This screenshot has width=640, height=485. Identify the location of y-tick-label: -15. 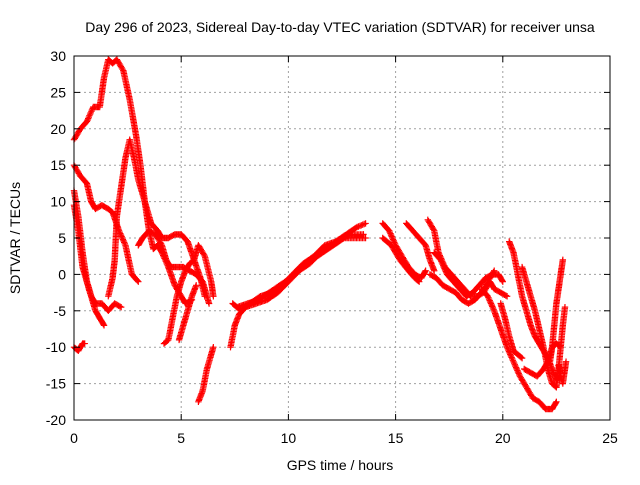
(56, 384).